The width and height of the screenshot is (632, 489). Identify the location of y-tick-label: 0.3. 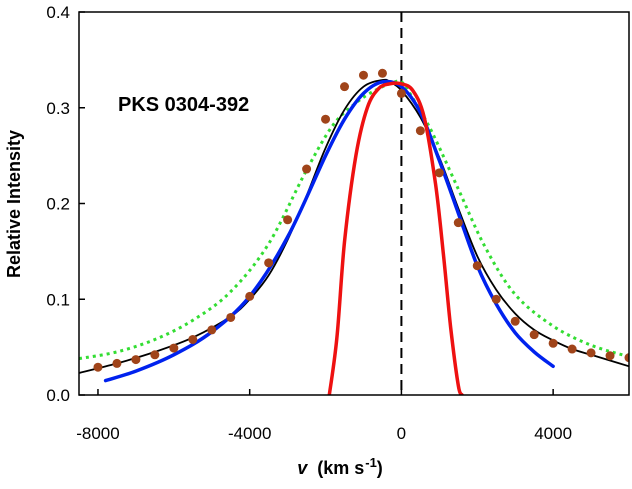
(58, 108).